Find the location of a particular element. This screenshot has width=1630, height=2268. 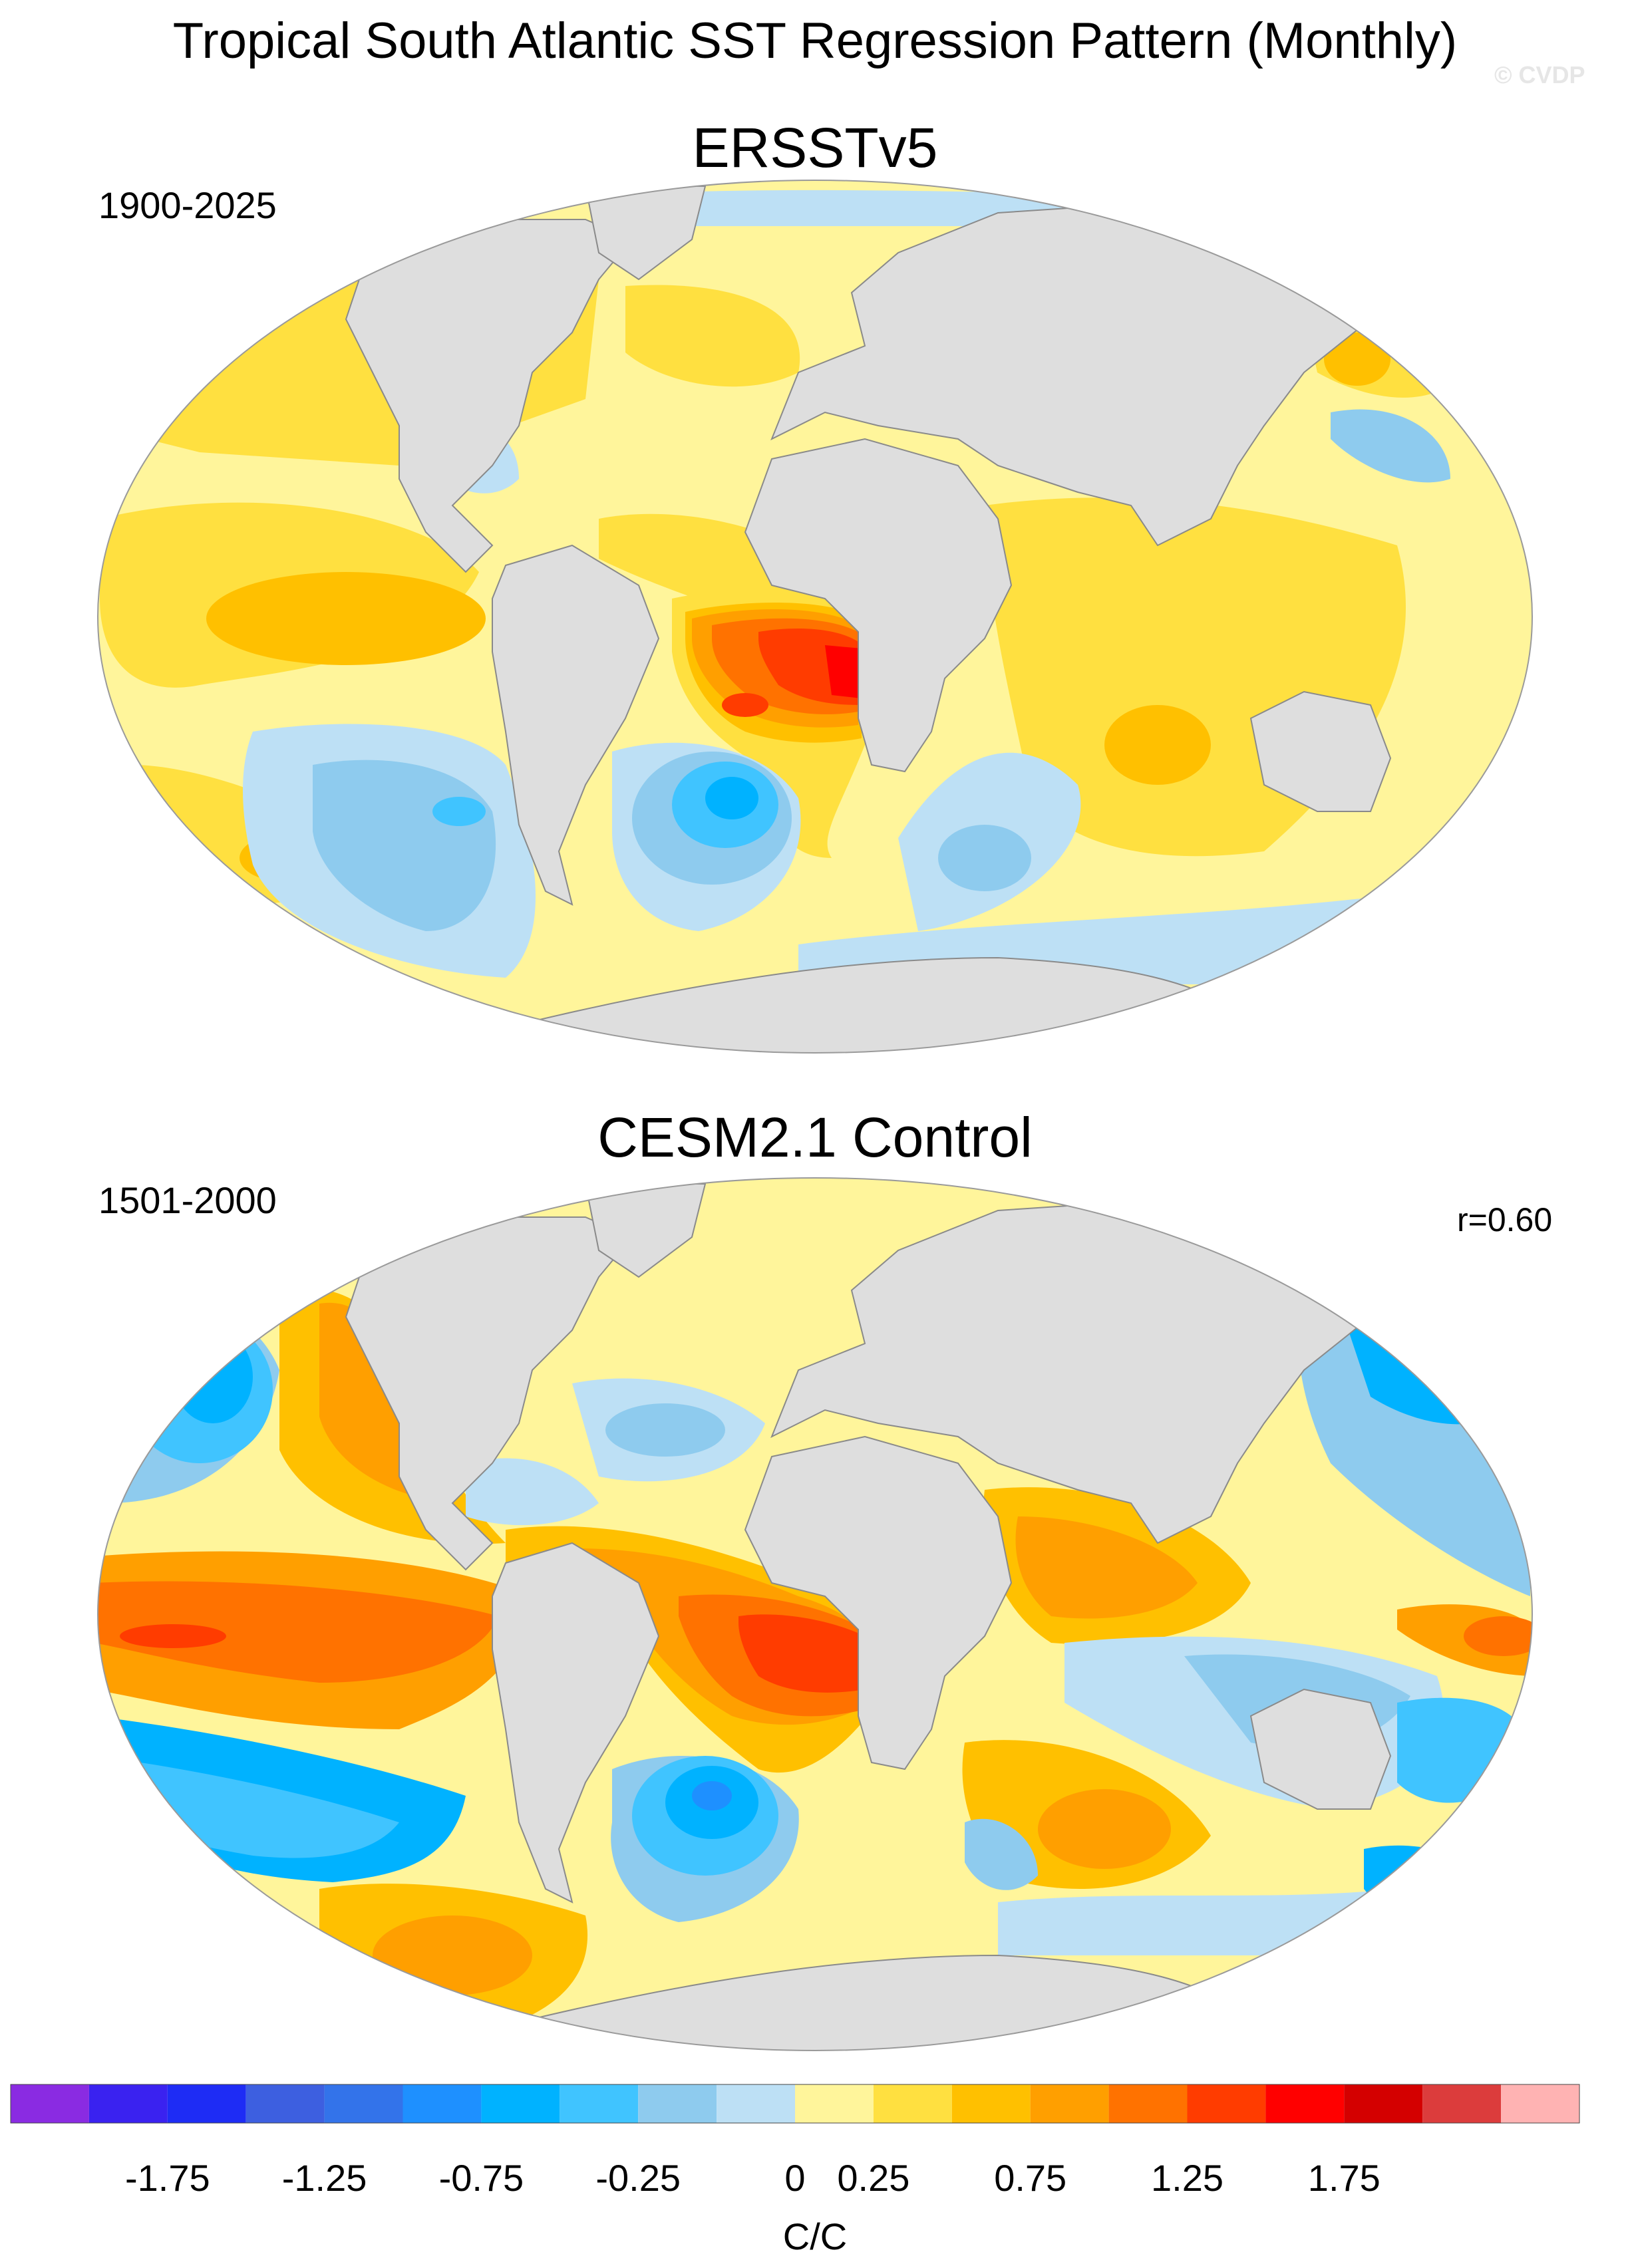

colorbar-tick-label: -1.75 is located at coordinates (167, 2178).